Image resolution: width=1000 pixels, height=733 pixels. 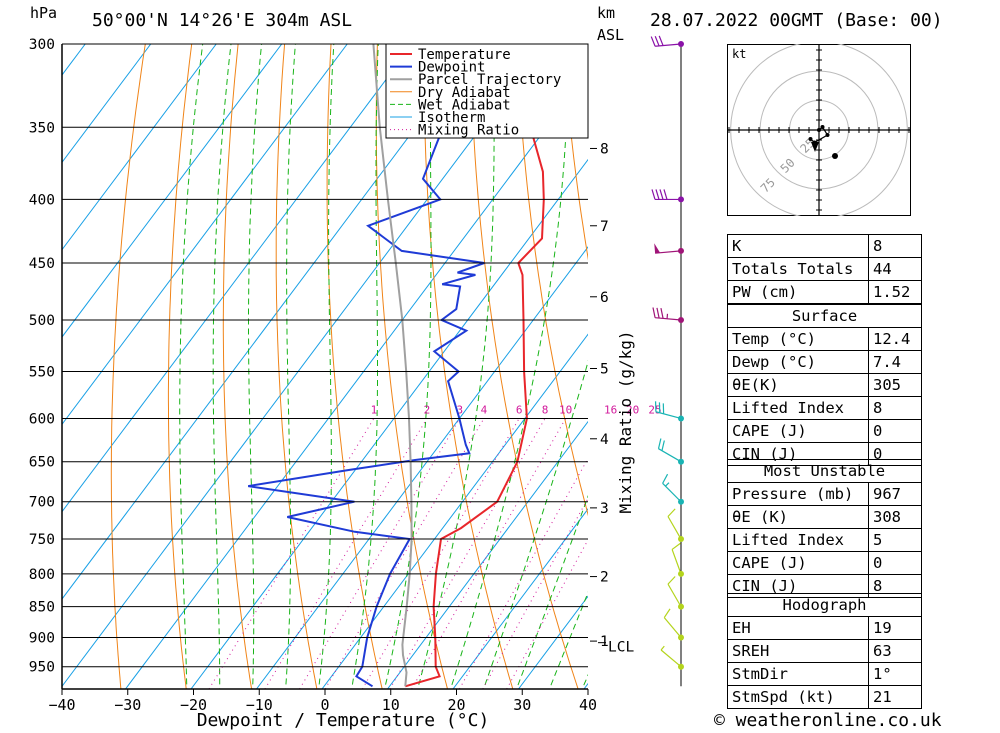 I want to click on mixing-ratio-label: 10, so click(x=565, y=409).